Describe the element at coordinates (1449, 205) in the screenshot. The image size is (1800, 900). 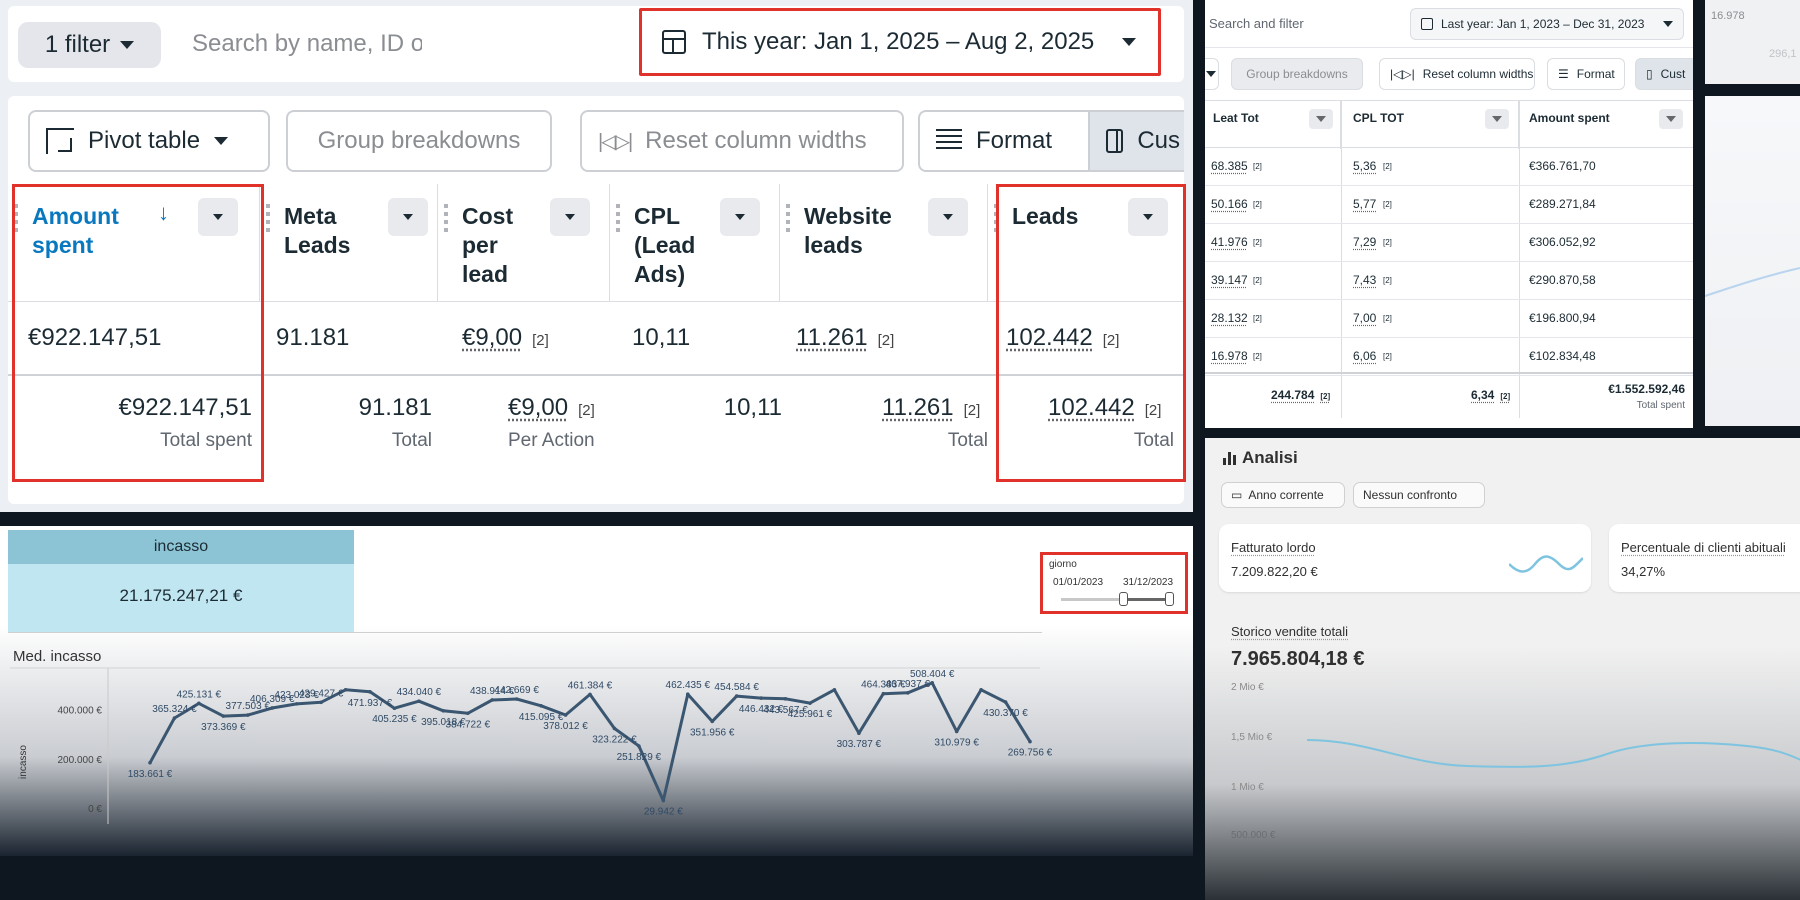
I see `table-row: 50.166 [2] 5,77 [2] €289.271,84` at that location.